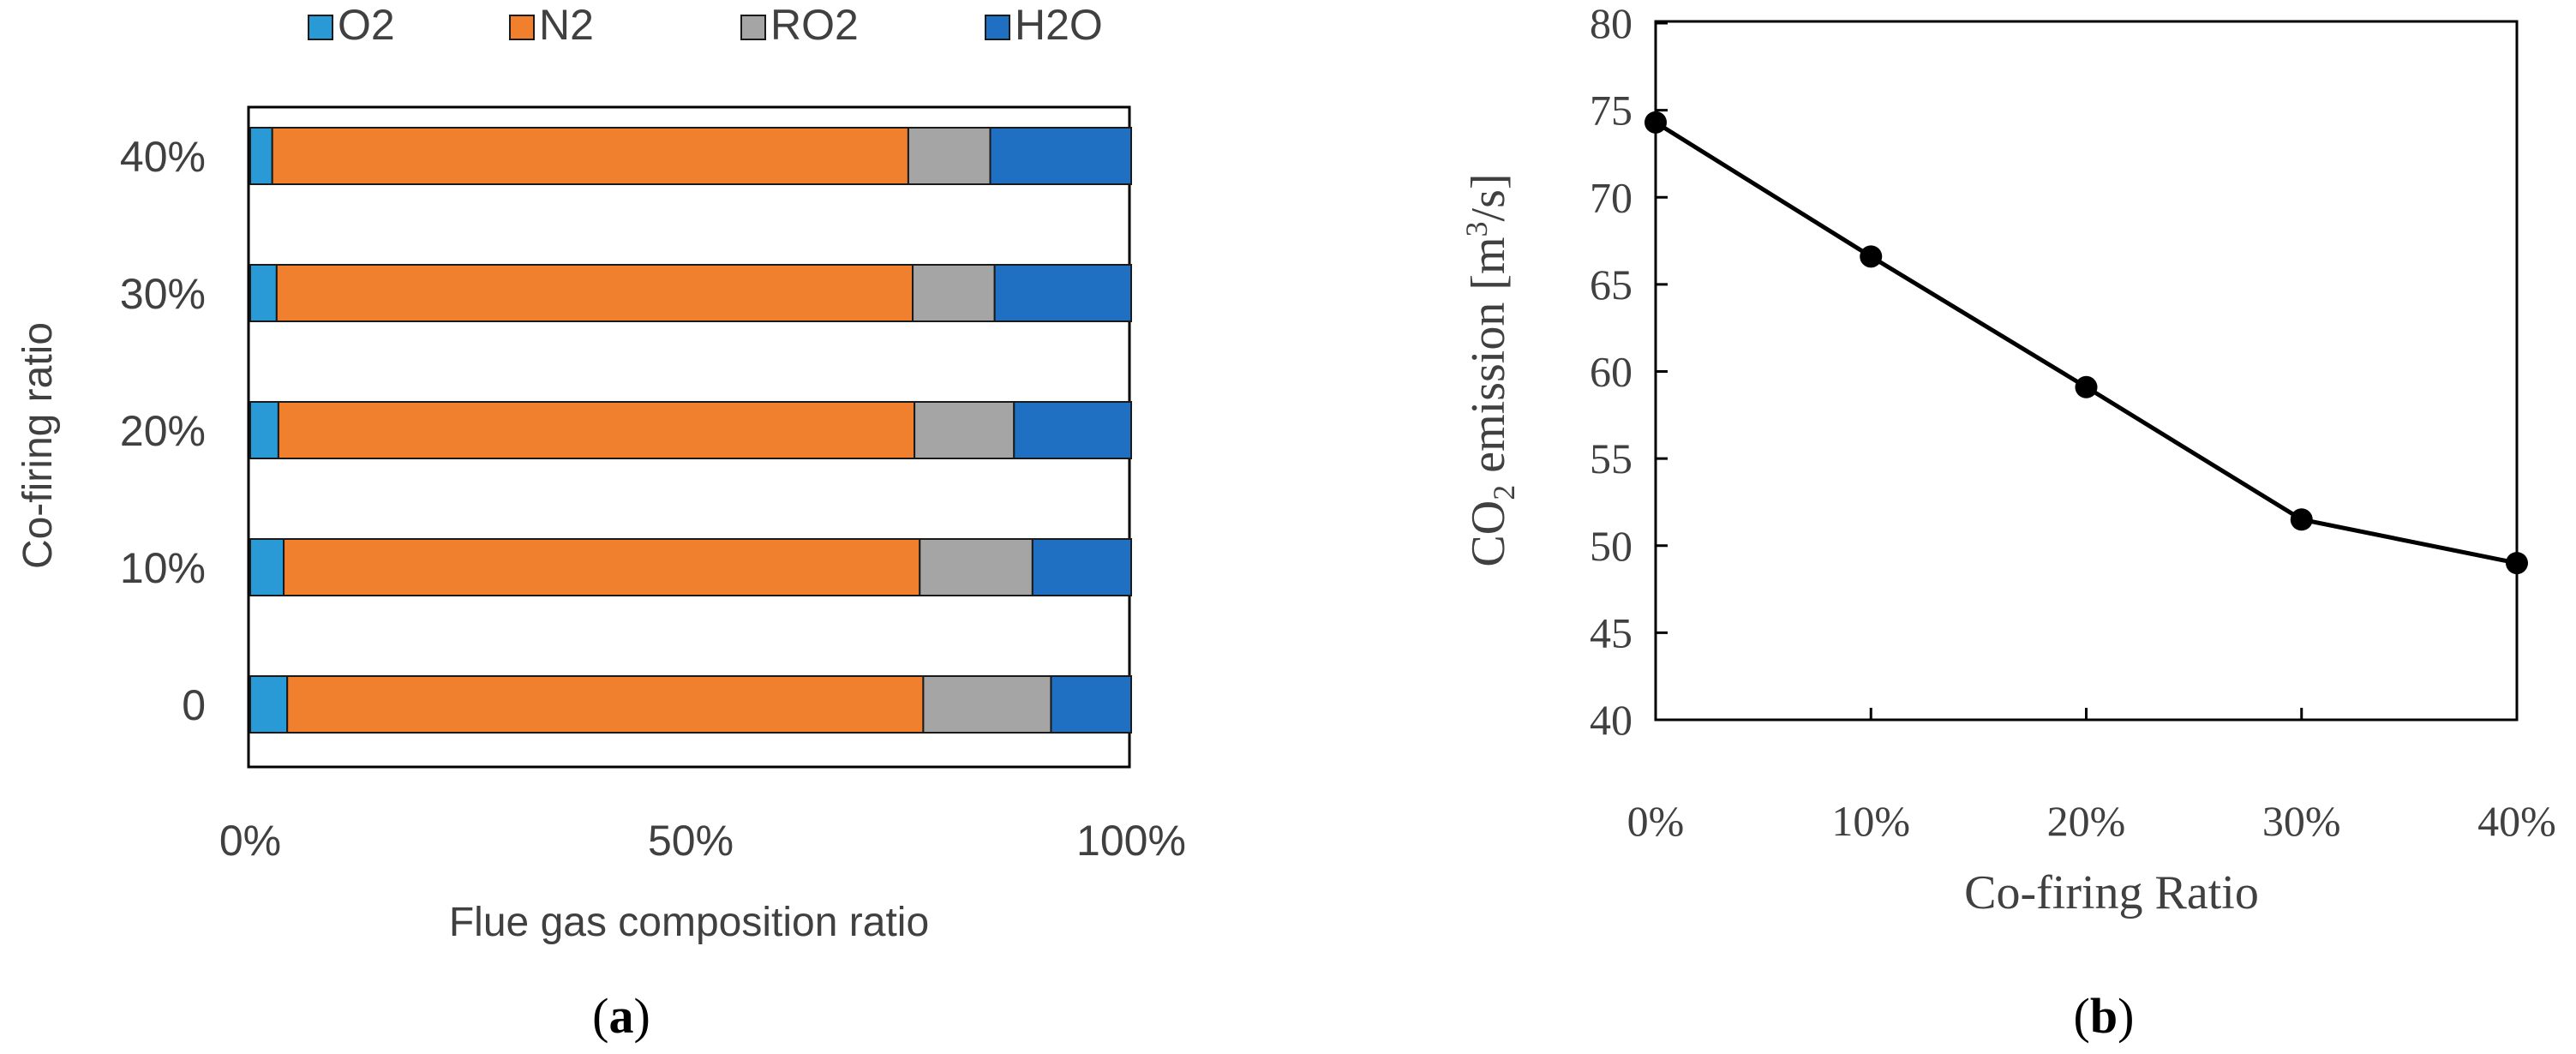 The width and height of the screenshot is (2576, 1054). Describe the element at coordinates (1488, 360) in the screenshot. I see `ylabel-emission: emission [m` at that location.